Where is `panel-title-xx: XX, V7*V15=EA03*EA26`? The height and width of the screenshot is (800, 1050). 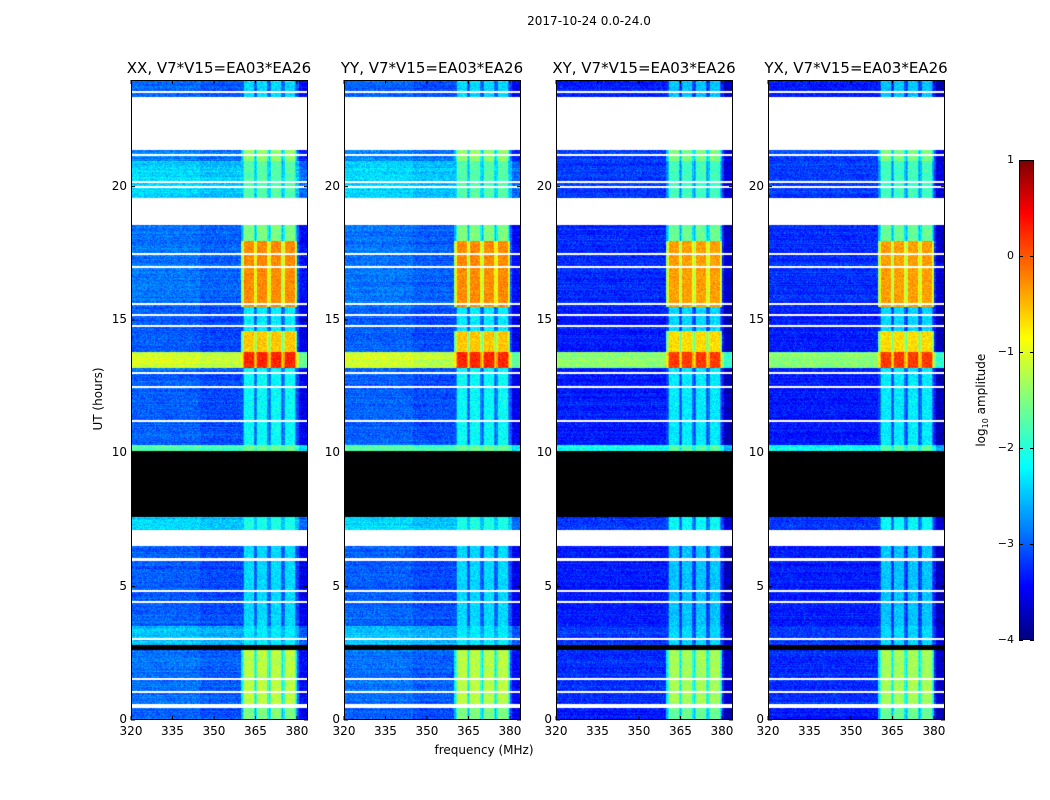 panel-title-xx: XX, V7*V15=EA03*EA26 is located at coordinates (219, 68).